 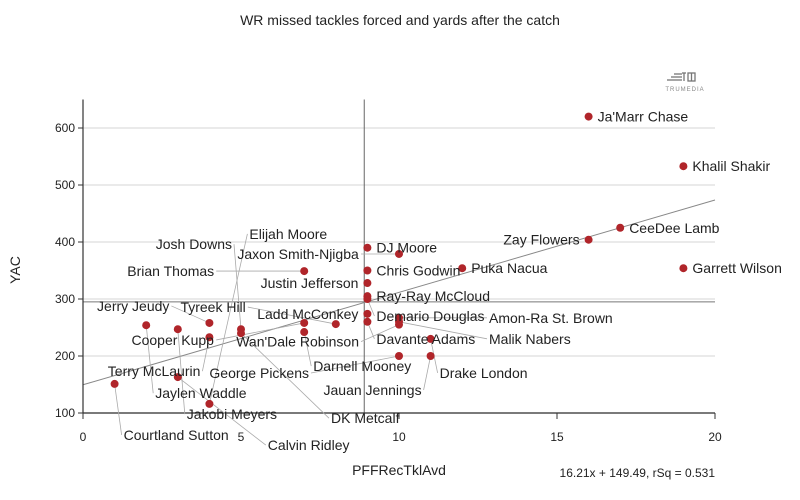 I want to click on y-tick-label: 300, so click(x=65, y=299).